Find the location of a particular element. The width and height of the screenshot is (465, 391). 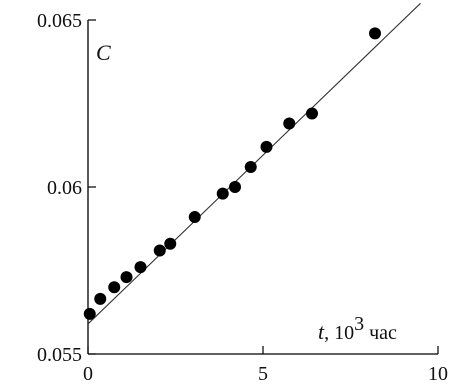

x-axis-variable: t is located at coordinates (321, 331).